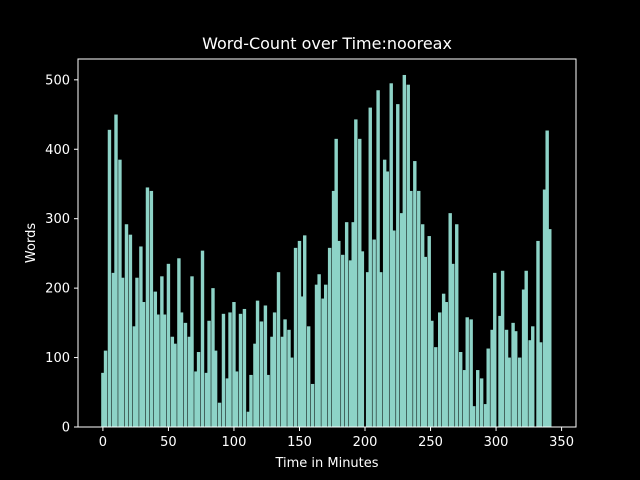 The height and width of the screenshot is (480, 640). I want to click on x-tick-label: 250, so click(430, 442).